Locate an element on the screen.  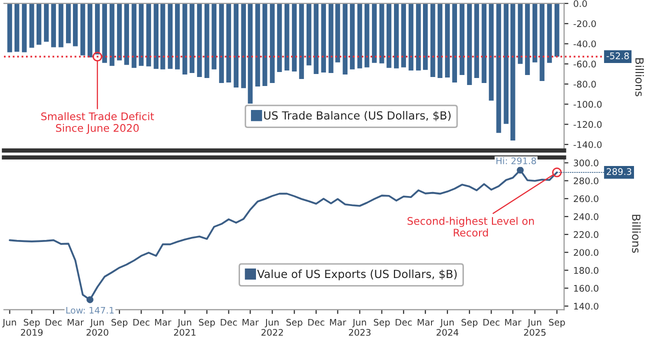
y-tick-label: 0.0 is located at coordinates (580, 4).